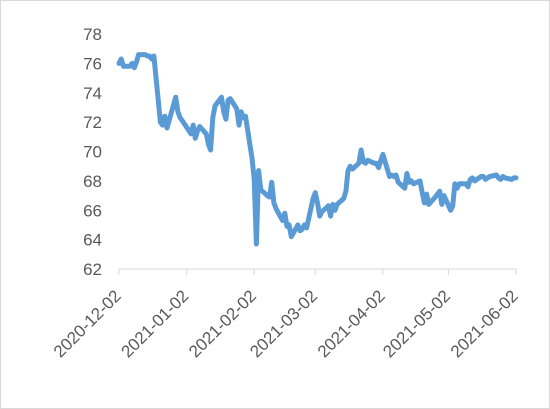 The width and height of the screenshot is (550, 409). I want to click on y-tick-label: 76, so click(92, 63).